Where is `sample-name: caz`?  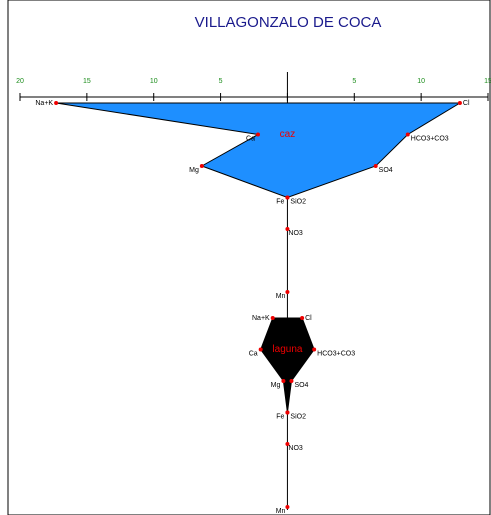
sample-name: caz is located at coordinates (288, 134).